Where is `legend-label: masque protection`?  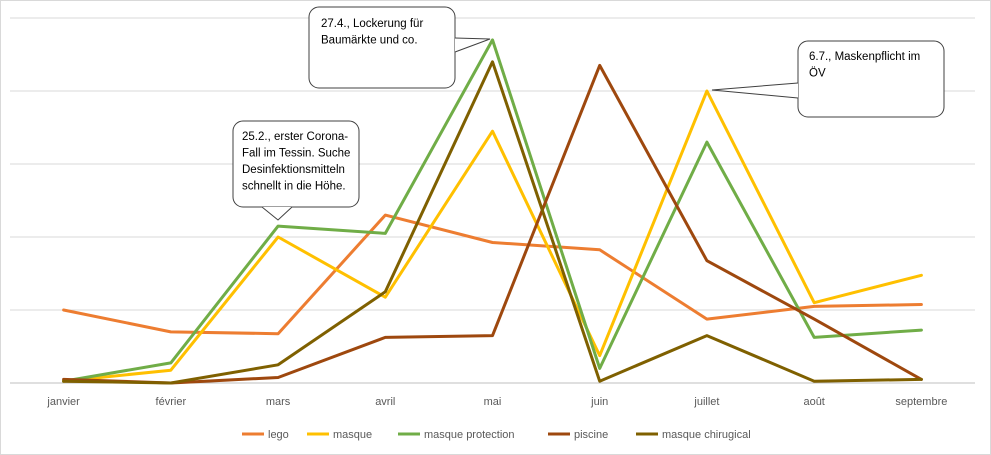
legend-label: masque protection is located at coordinates (469, 435).